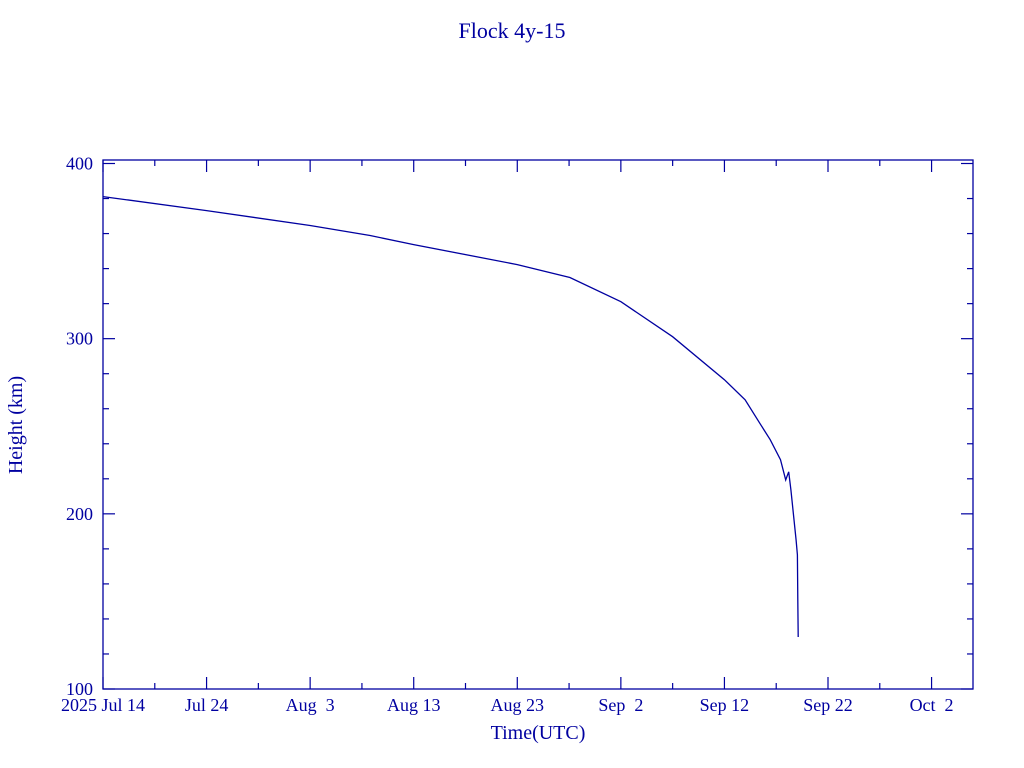  I want to click on x-tick-label: Oct 2, so click(932, 705).